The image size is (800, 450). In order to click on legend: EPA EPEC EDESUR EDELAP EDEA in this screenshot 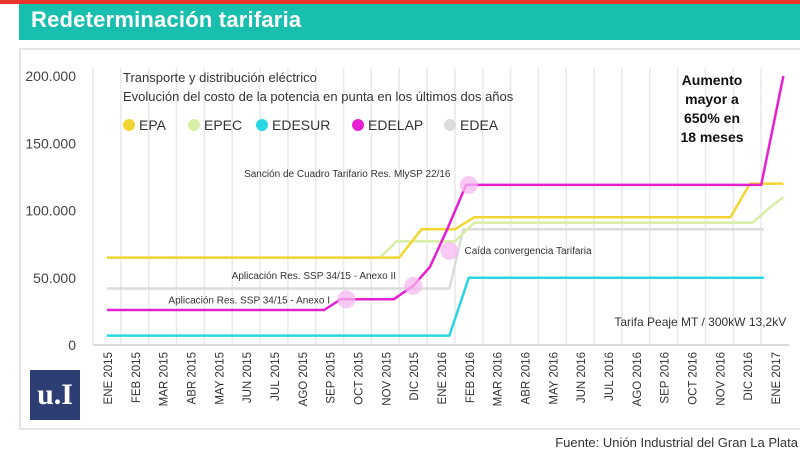, I will do `click(311, 125)`.